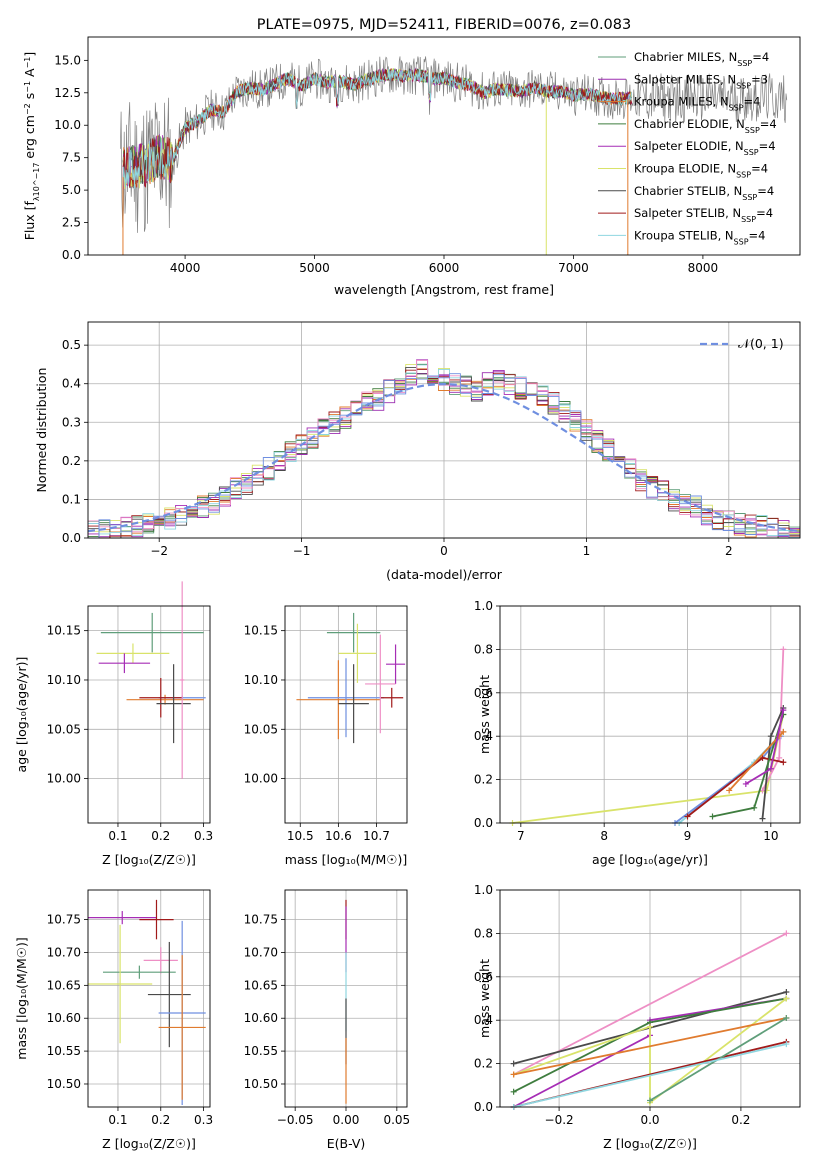  Describe the element at coordinates (71, 345) in the screenshot. I see `y-tick-label: 0.5` at that location.